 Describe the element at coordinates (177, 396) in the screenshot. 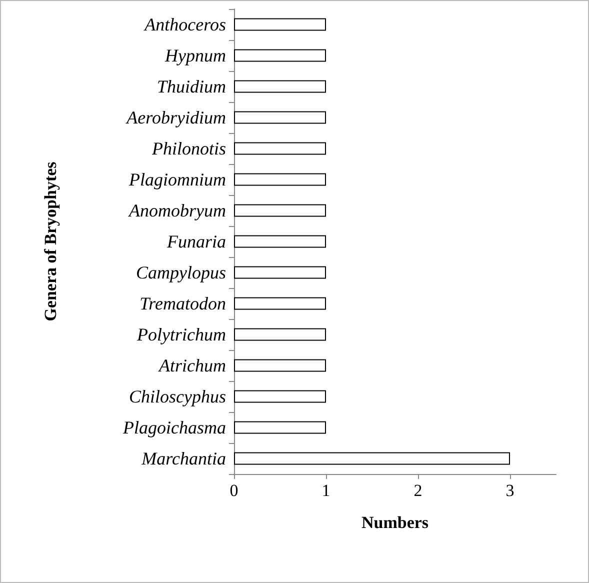

I see `y-tick-label: Chiloscyphus` at that location.